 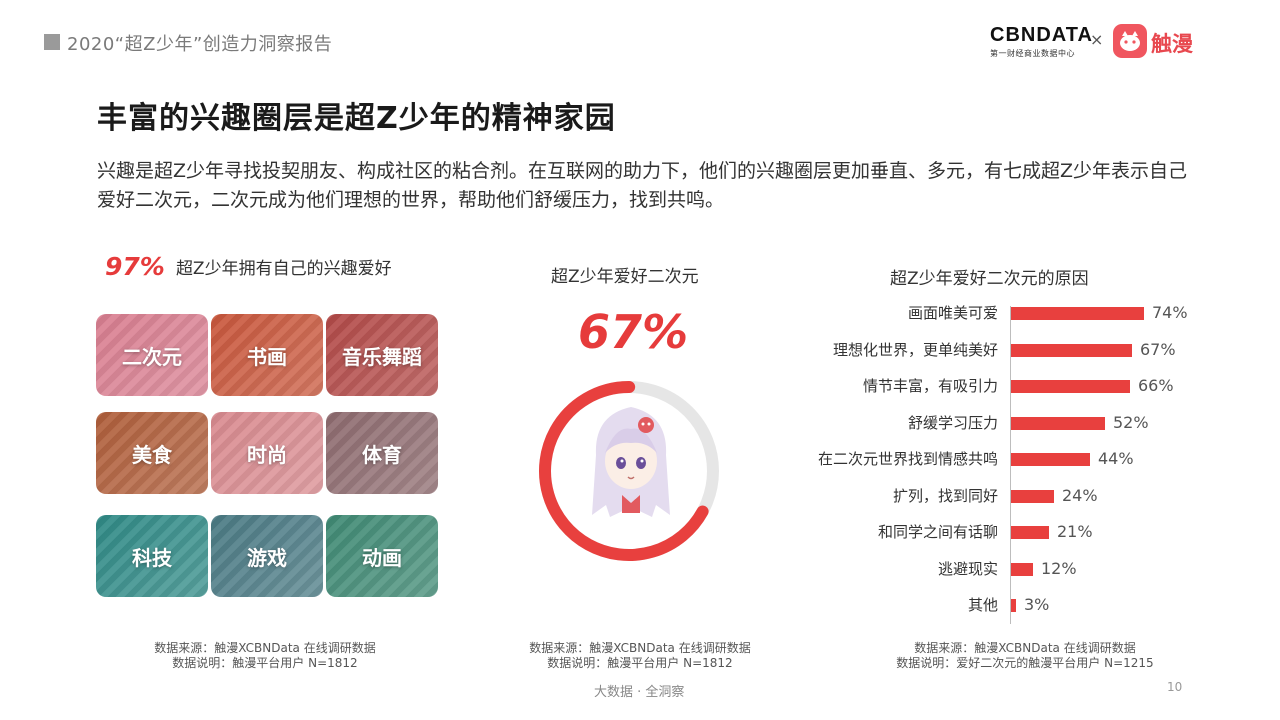 What do you see at coordinates (952, 313) in the screenshot?
I see `bar-category-label: 画面唯美可爱` at bounding box center [952, 313].